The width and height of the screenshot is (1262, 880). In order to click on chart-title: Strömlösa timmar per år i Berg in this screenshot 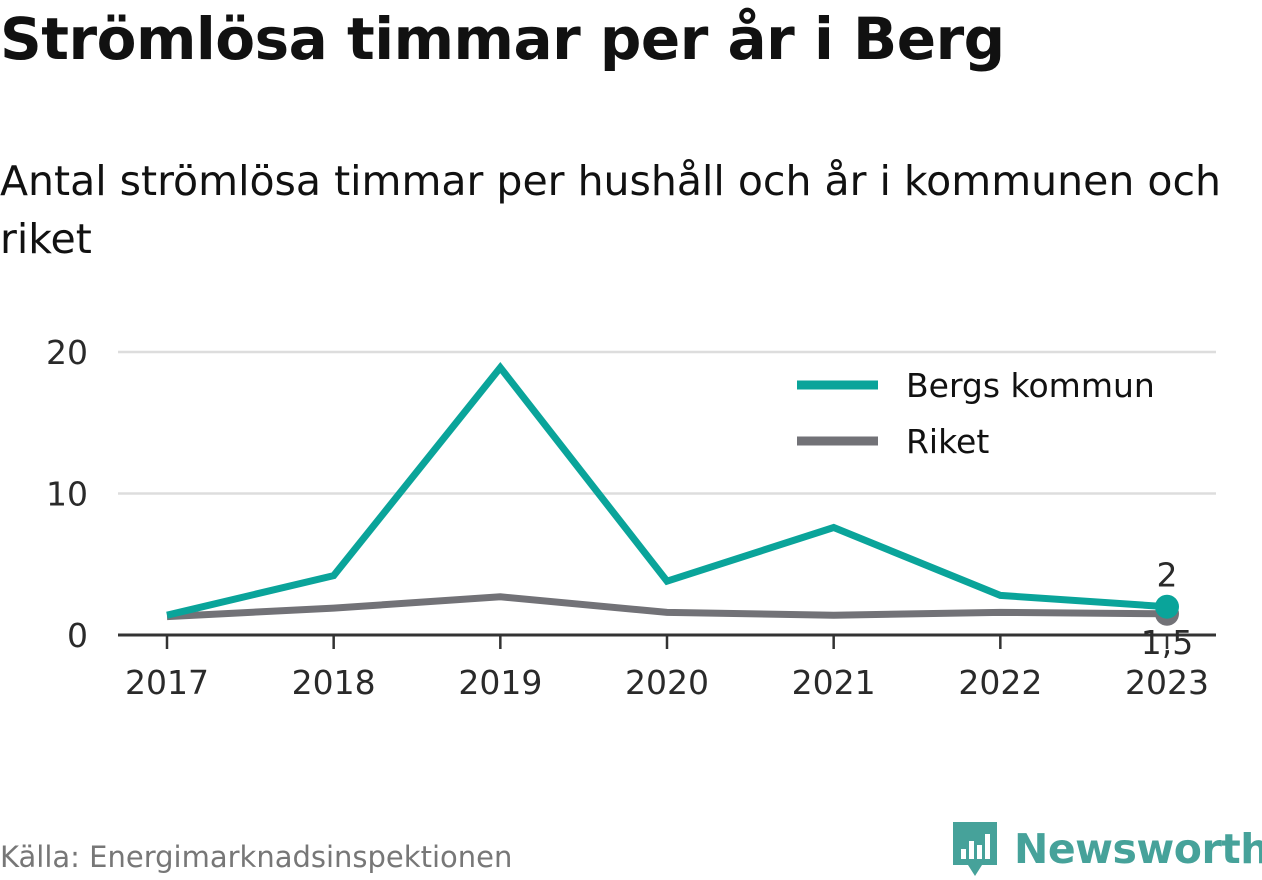, I will do `click(502, 39)`.